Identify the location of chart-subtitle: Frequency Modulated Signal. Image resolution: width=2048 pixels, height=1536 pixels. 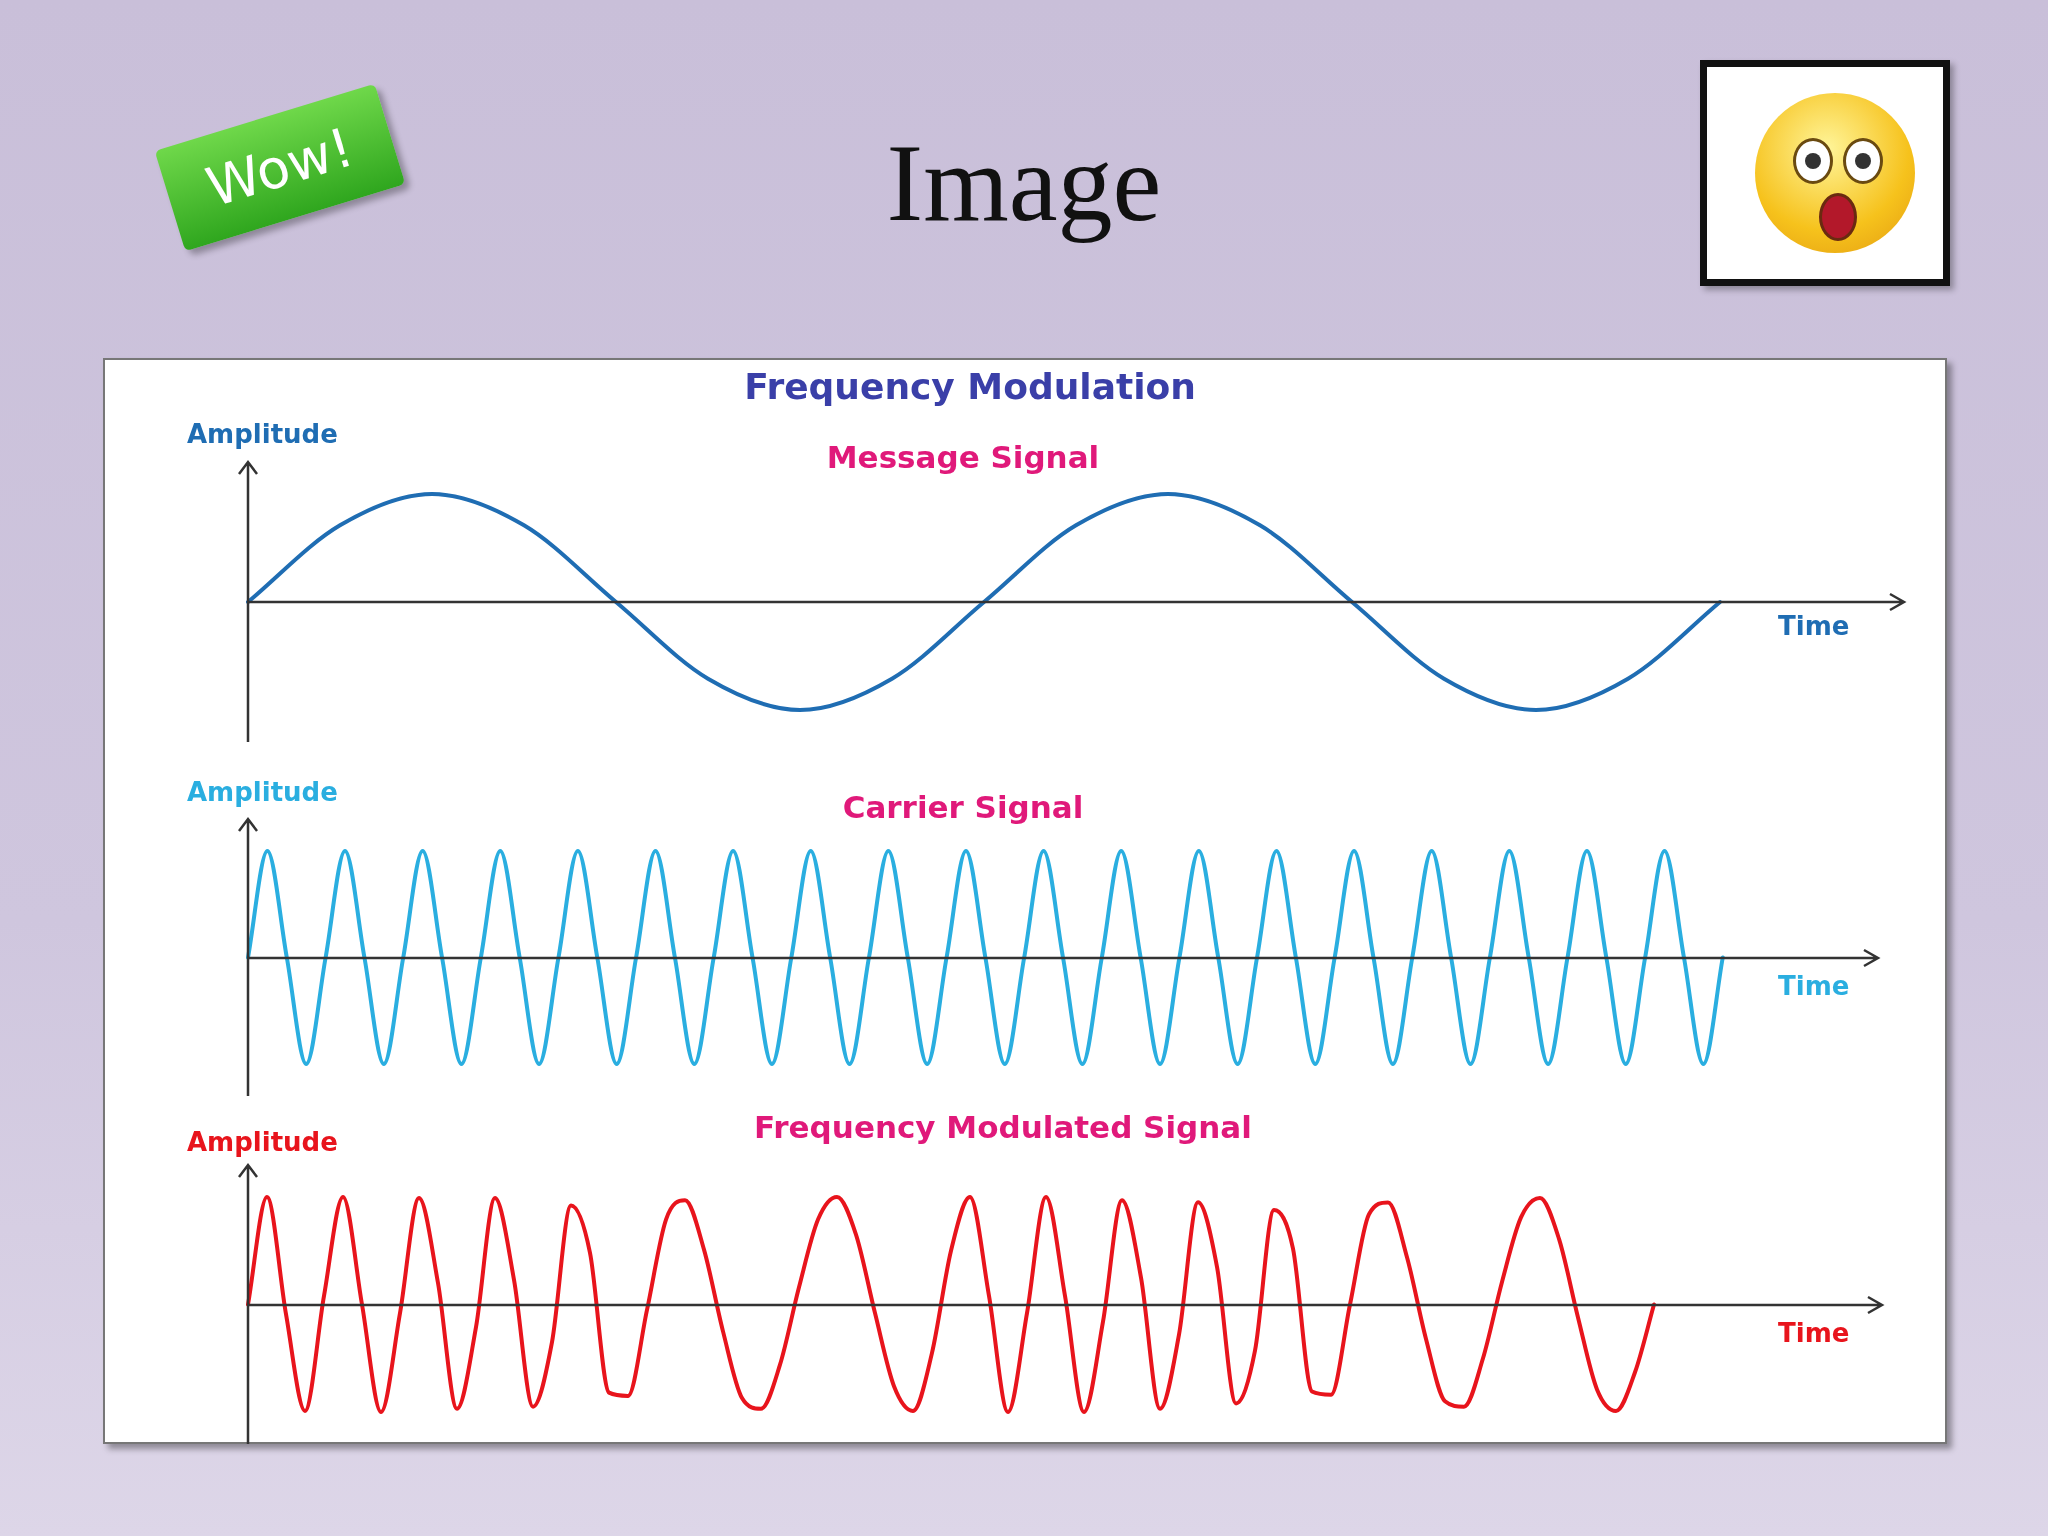
(1003, 1127).